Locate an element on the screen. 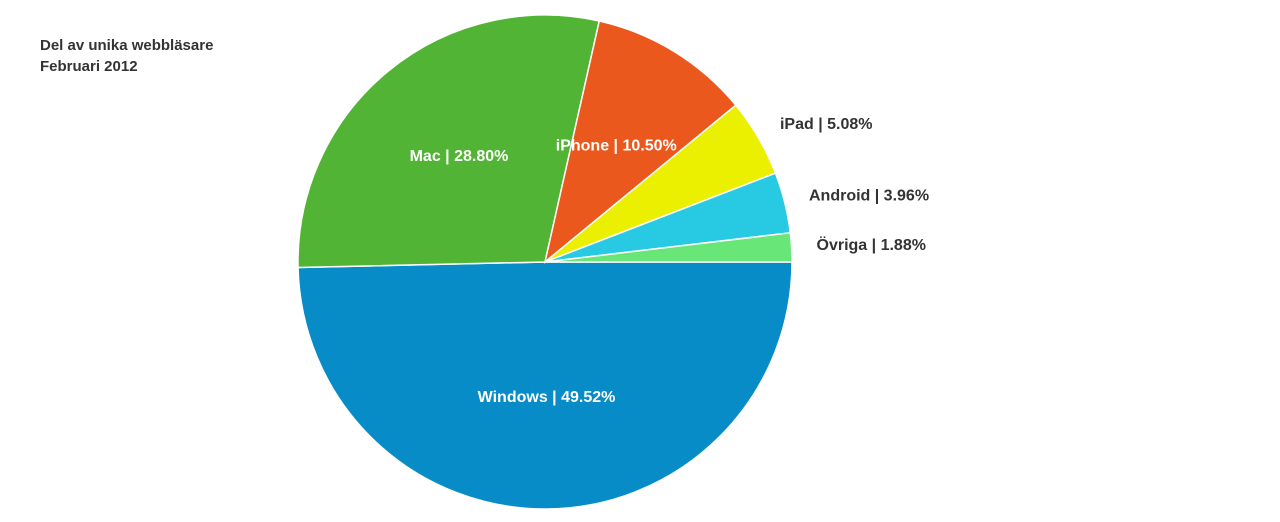 The image size is (1280, 522). chart-subtitle: Februari 2012 is located at coordinates (89, 66).